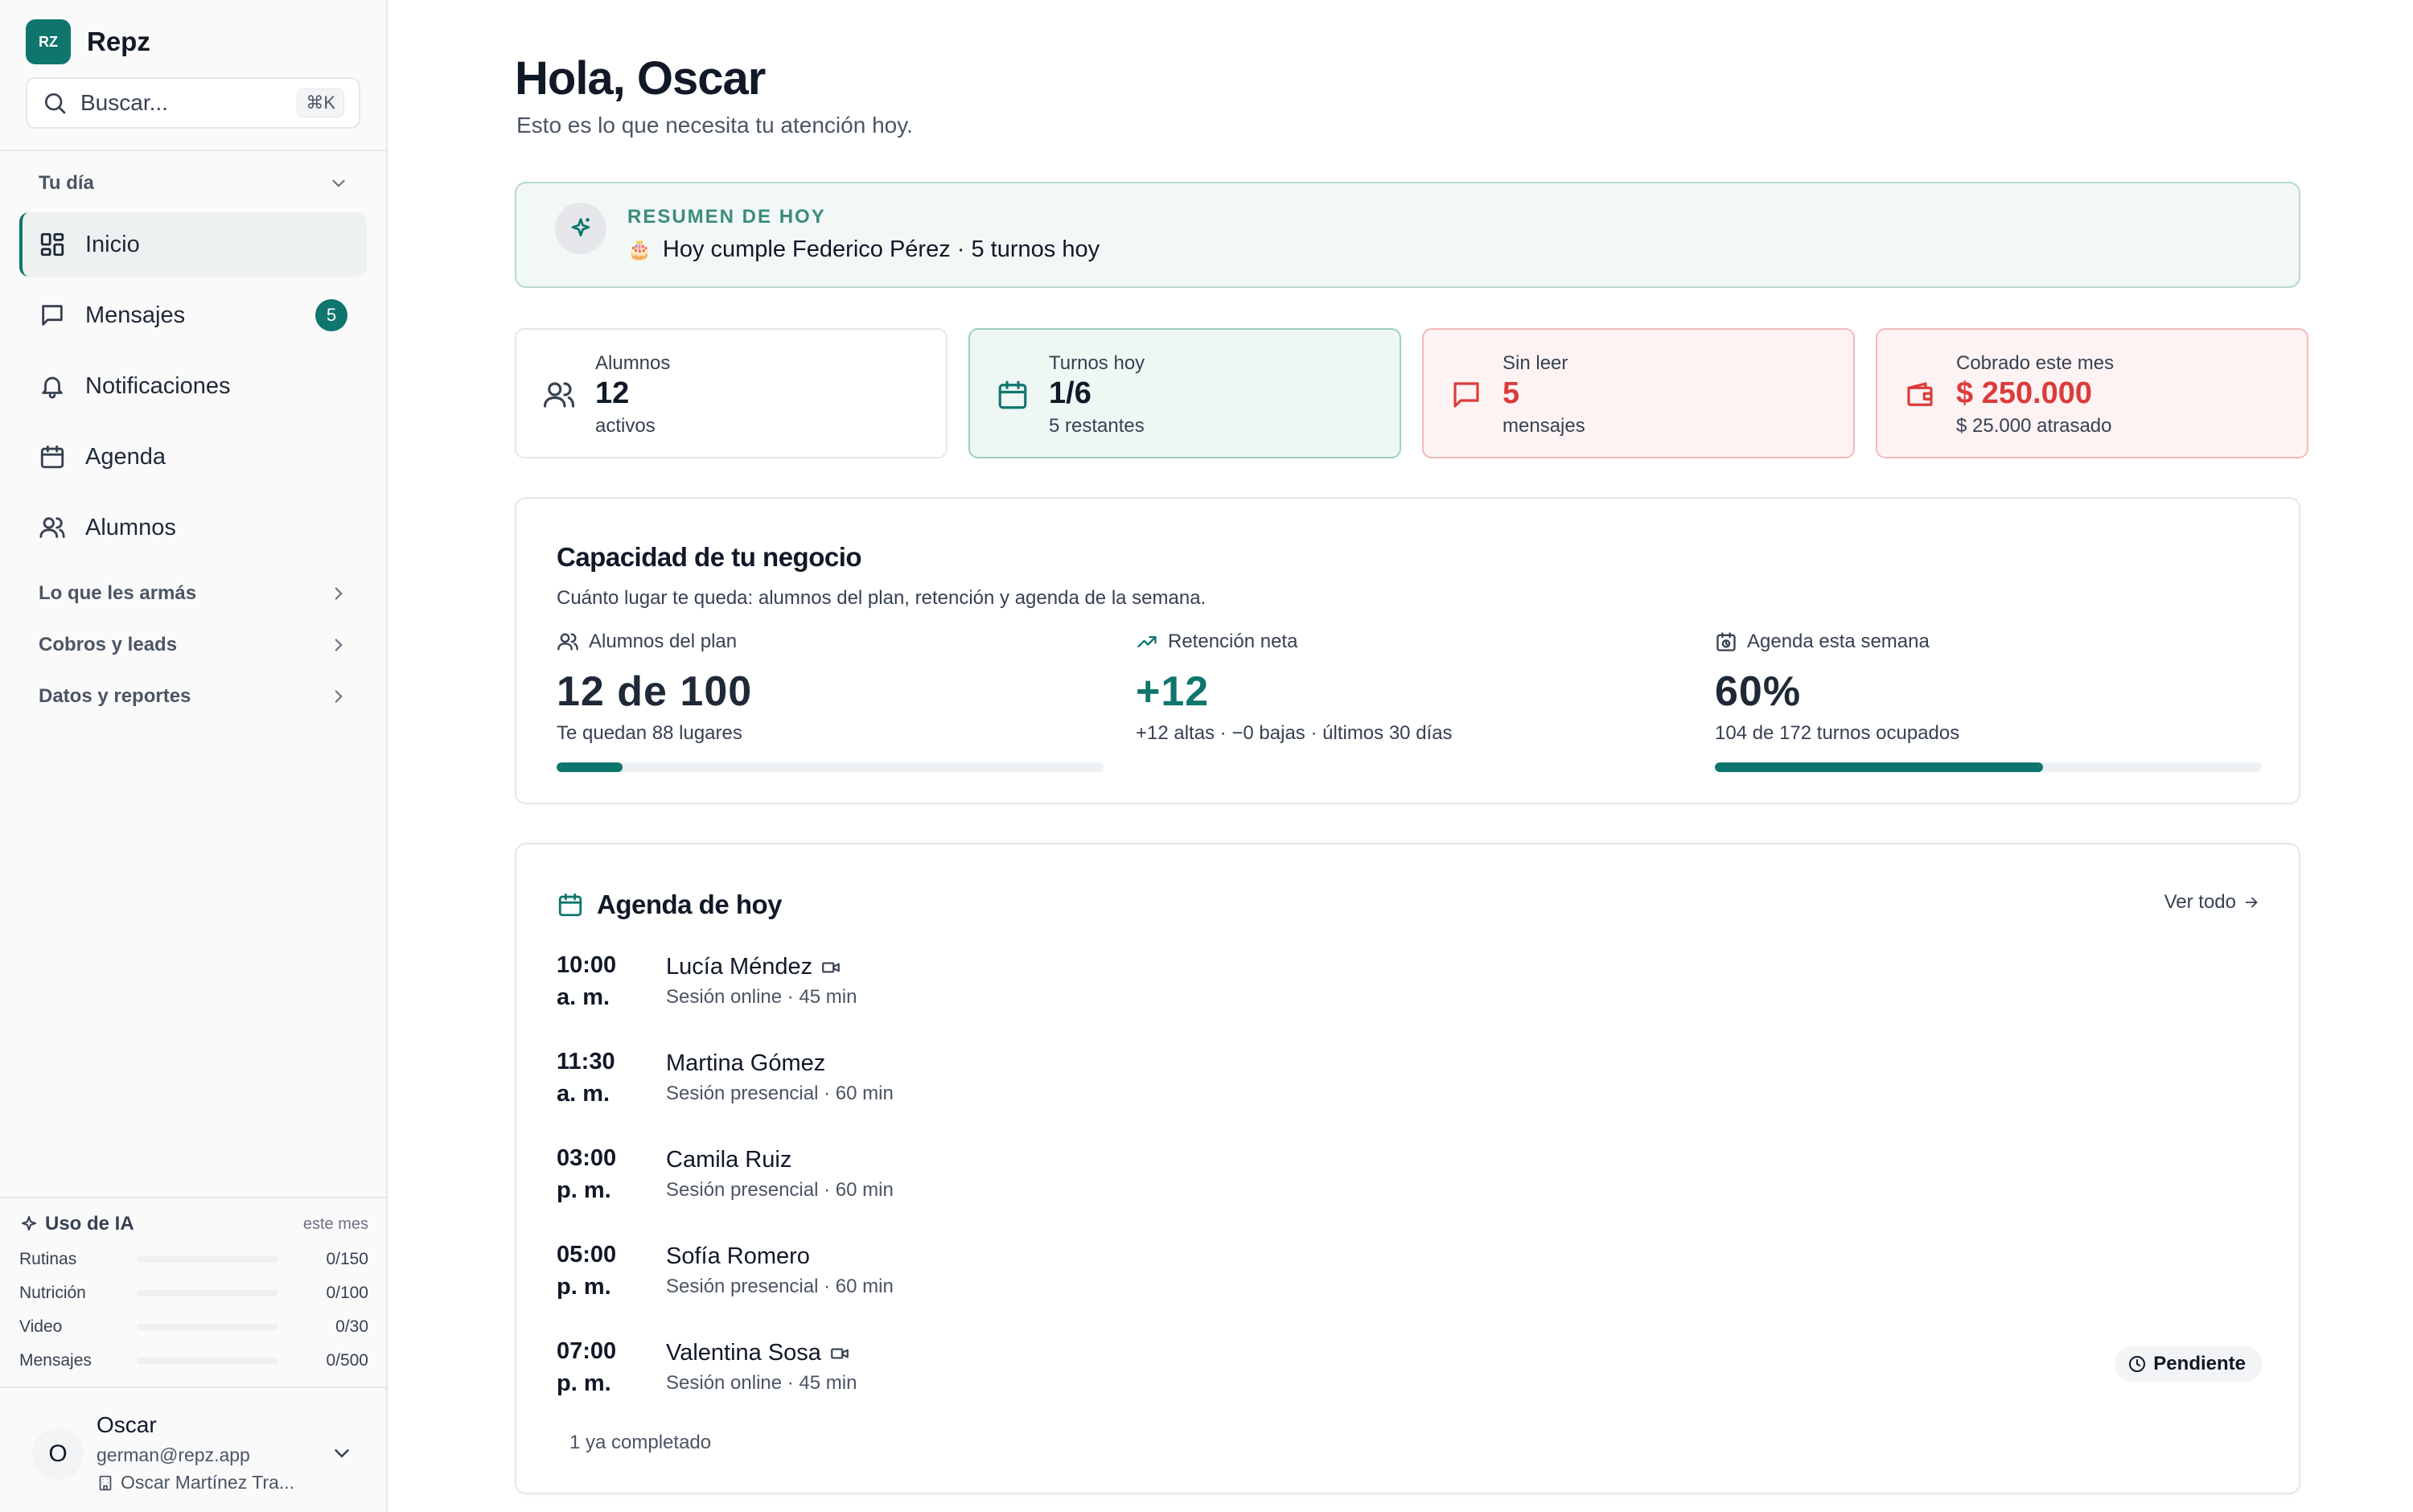  I want to click on stat-card-alumnos: Alumnos 12 activos, so click(731, 393).